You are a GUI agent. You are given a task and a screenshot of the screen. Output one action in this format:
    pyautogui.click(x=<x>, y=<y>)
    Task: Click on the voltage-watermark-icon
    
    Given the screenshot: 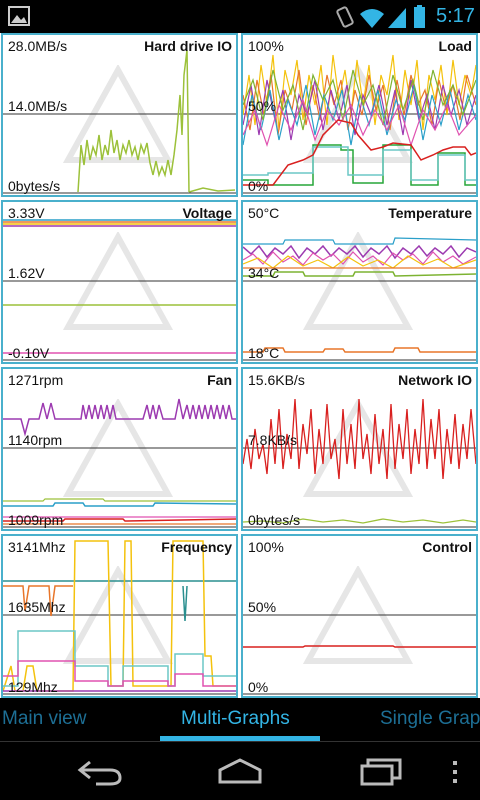 What is the action you would take?
    pyautogui.click(x=118, y=281)
    